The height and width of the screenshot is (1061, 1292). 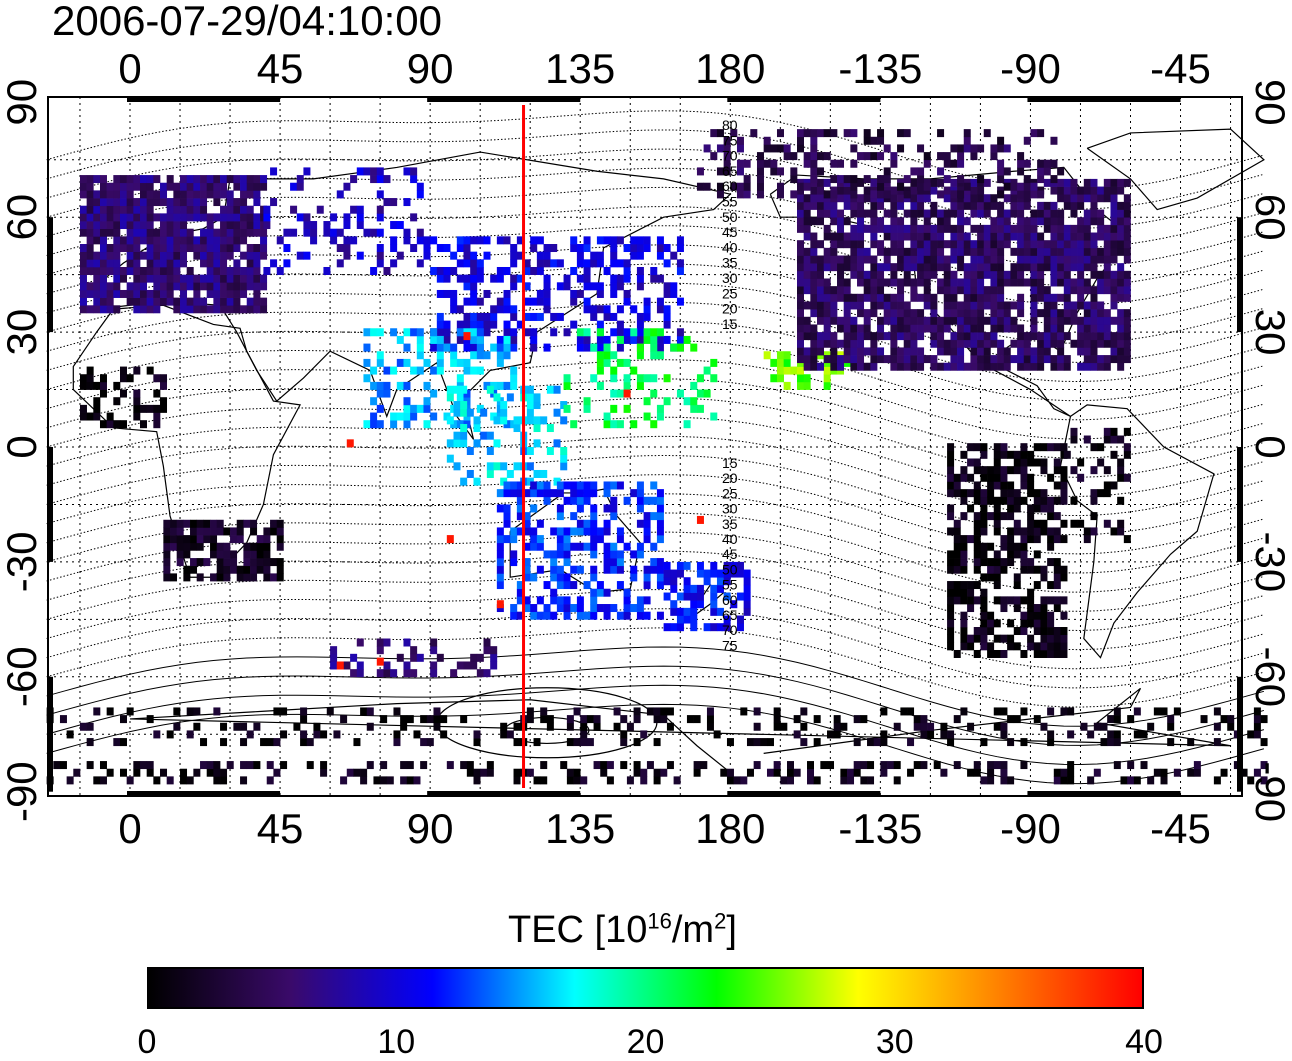 I want to click on lon-tick-label-top: 0, so click(x=129, y=68).